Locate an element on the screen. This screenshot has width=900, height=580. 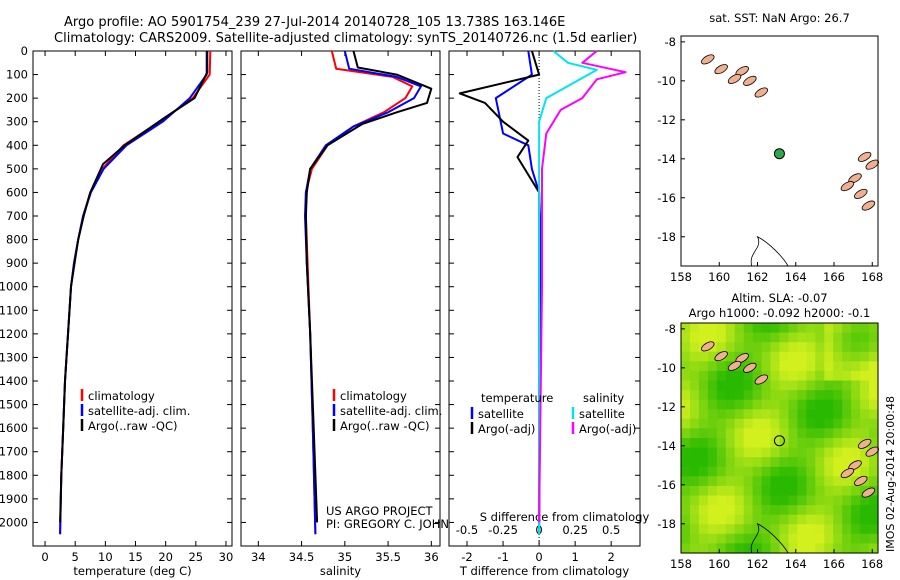
depth-tick-label: 1400 is located at coordinates (14, 381).